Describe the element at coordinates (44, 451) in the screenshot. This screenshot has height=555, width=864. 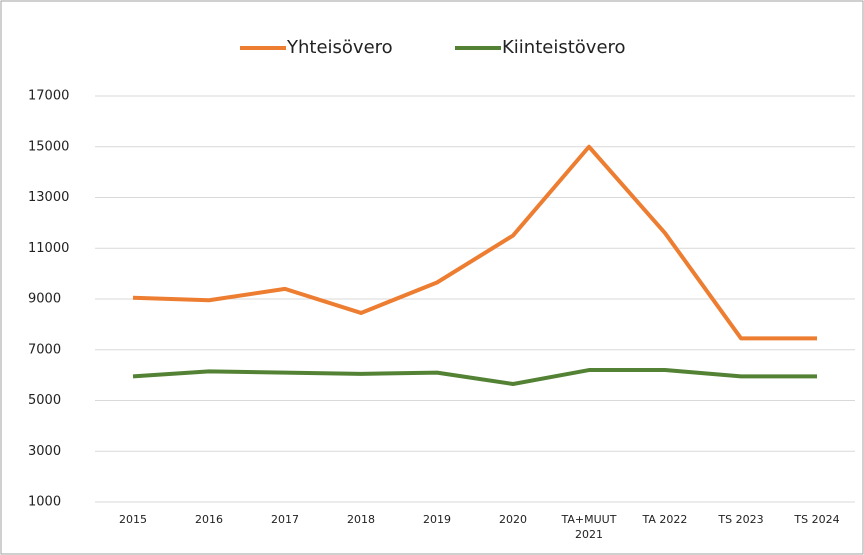
I see `y-tick-label: 3000` at that location.